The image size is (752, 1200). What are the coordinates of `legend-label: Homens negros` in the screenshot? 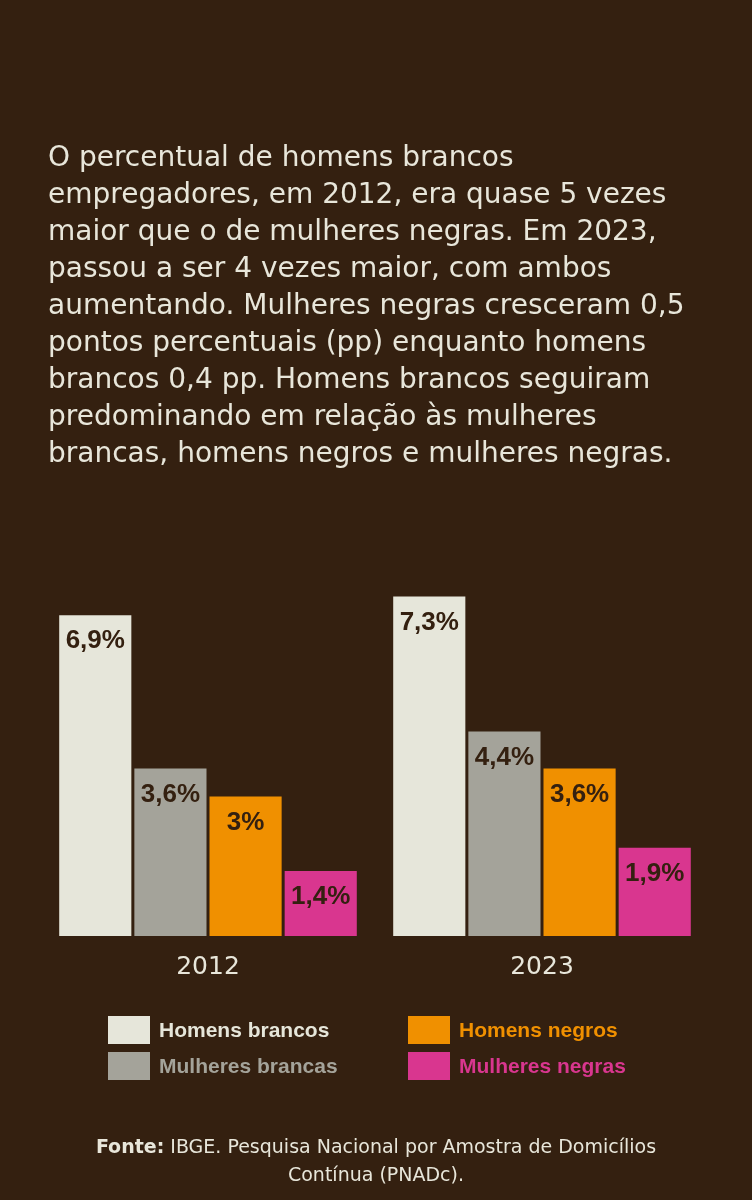 It's located at (538, 1030).